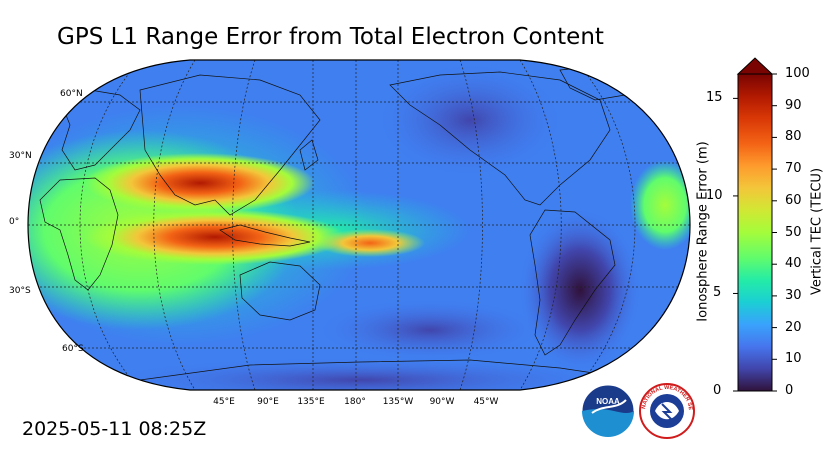 This screenshot has width=832, height=468. I want to click on lon-label-135e: 135°E, so click(311, 402).